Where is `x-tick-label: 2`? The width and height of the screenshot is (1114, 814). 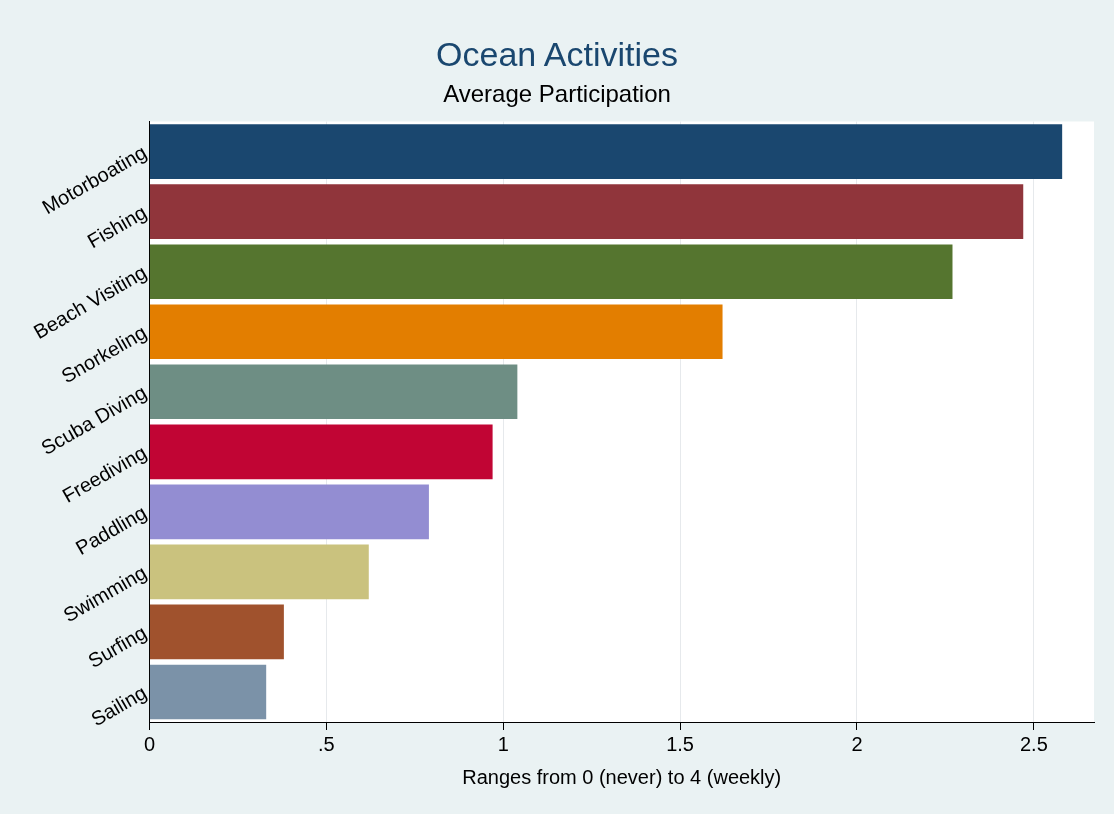 x-tick-label: 2 is located at coordinates (857, 743).